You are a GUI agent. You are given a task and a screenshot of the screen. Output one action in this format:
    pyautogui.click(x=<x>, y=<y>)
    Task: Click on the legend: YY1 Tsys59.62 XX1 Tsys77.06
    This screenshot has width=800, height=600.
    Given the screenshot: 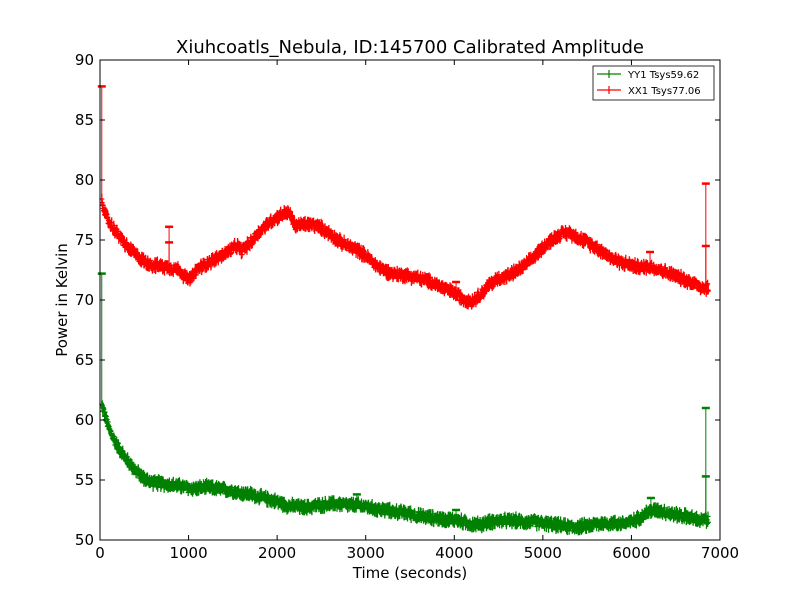 What is the action you would take?
    pyautogui.click(x=653, y=83)
    